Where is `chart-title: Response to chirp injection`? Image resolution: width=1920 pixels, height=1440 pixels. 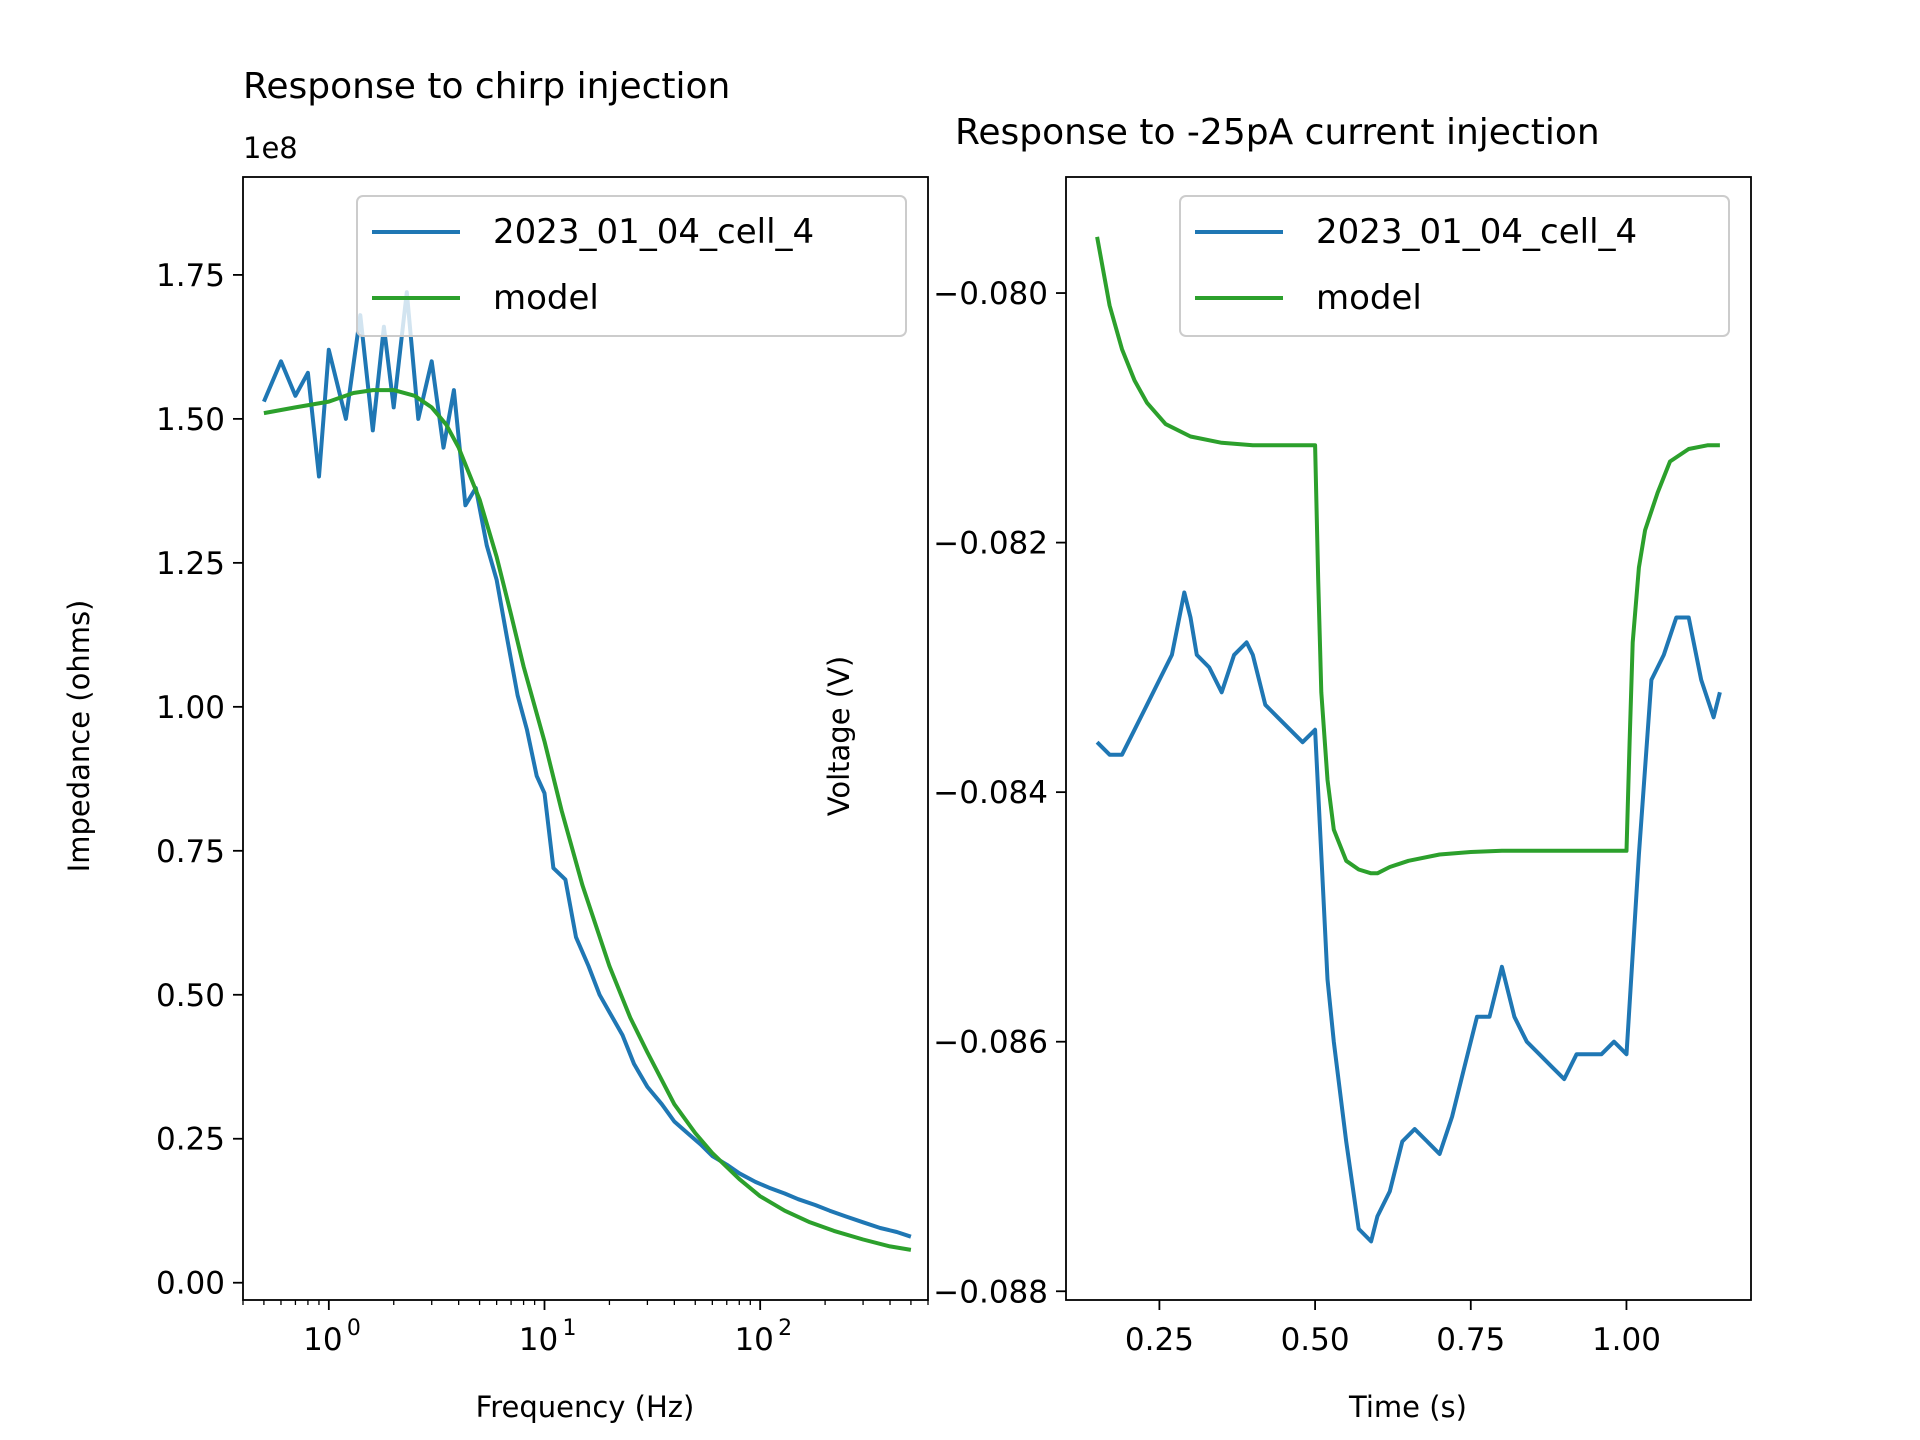 chart-title: Response to chirp injection is located at coordinates (486, 86).